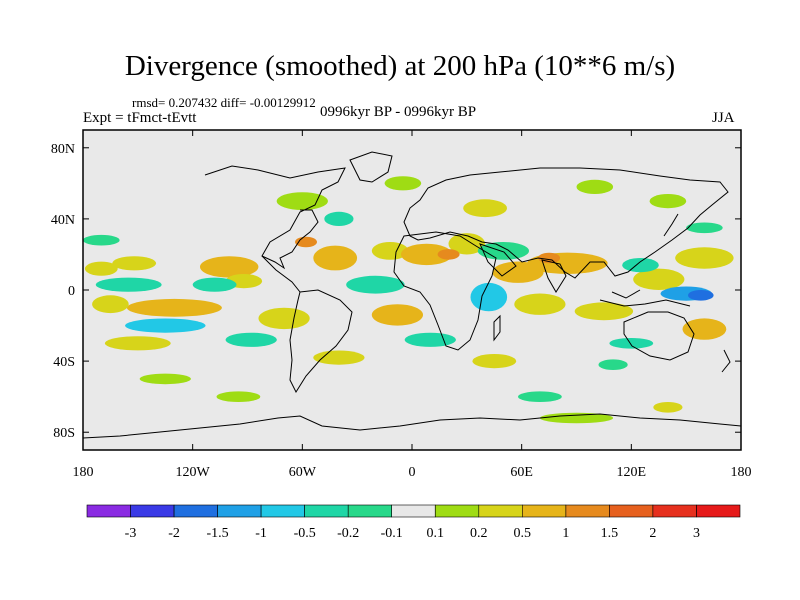  I want to click on colorbar-label-5: -0.2, so click(348, 533).